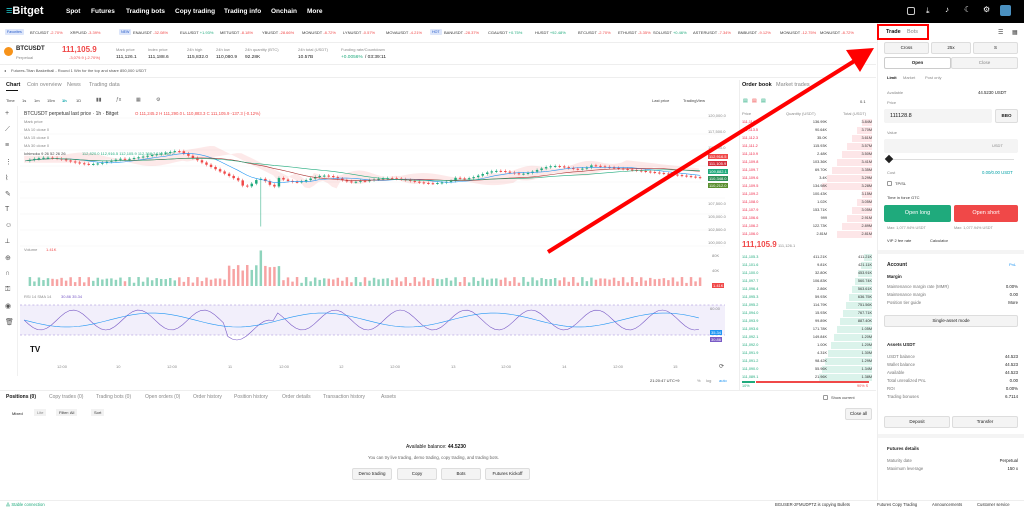 The width and height of the screenshot is (1024, 509). Describe the element at coordinates (98, 412) in the screenshot. I see `sort-select: Sort` at that location.